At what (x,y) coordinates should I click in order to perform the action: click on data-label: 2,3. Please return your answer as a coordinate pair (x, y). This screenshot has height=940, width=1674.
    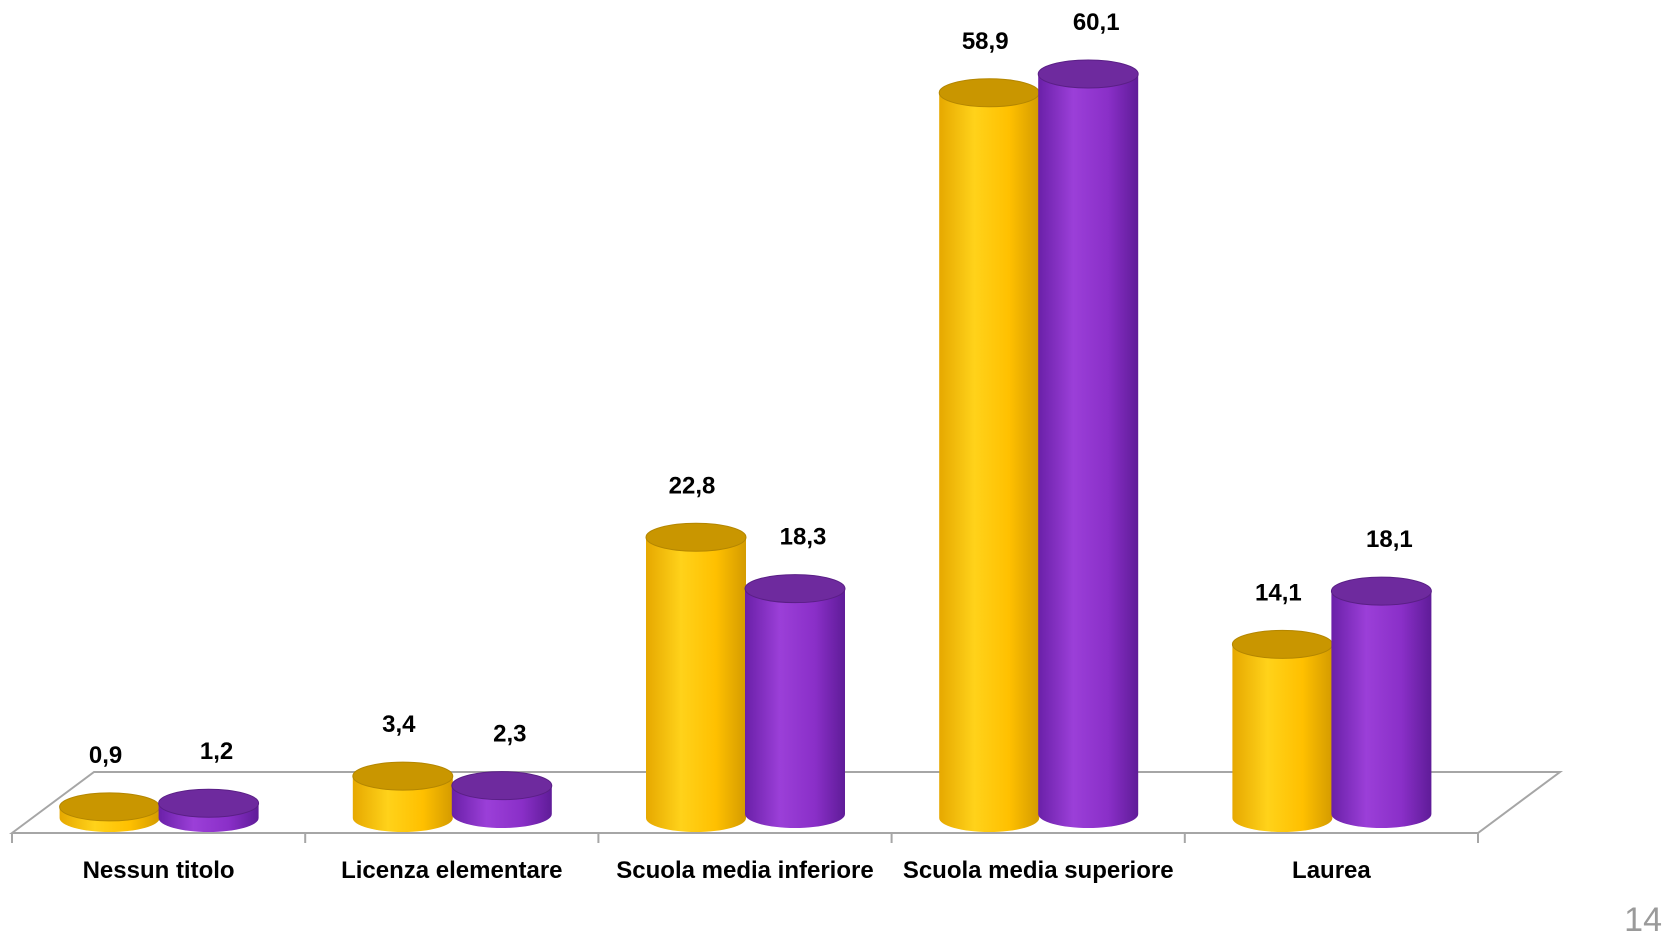
    Looking at the image, I should click on (509, 734).